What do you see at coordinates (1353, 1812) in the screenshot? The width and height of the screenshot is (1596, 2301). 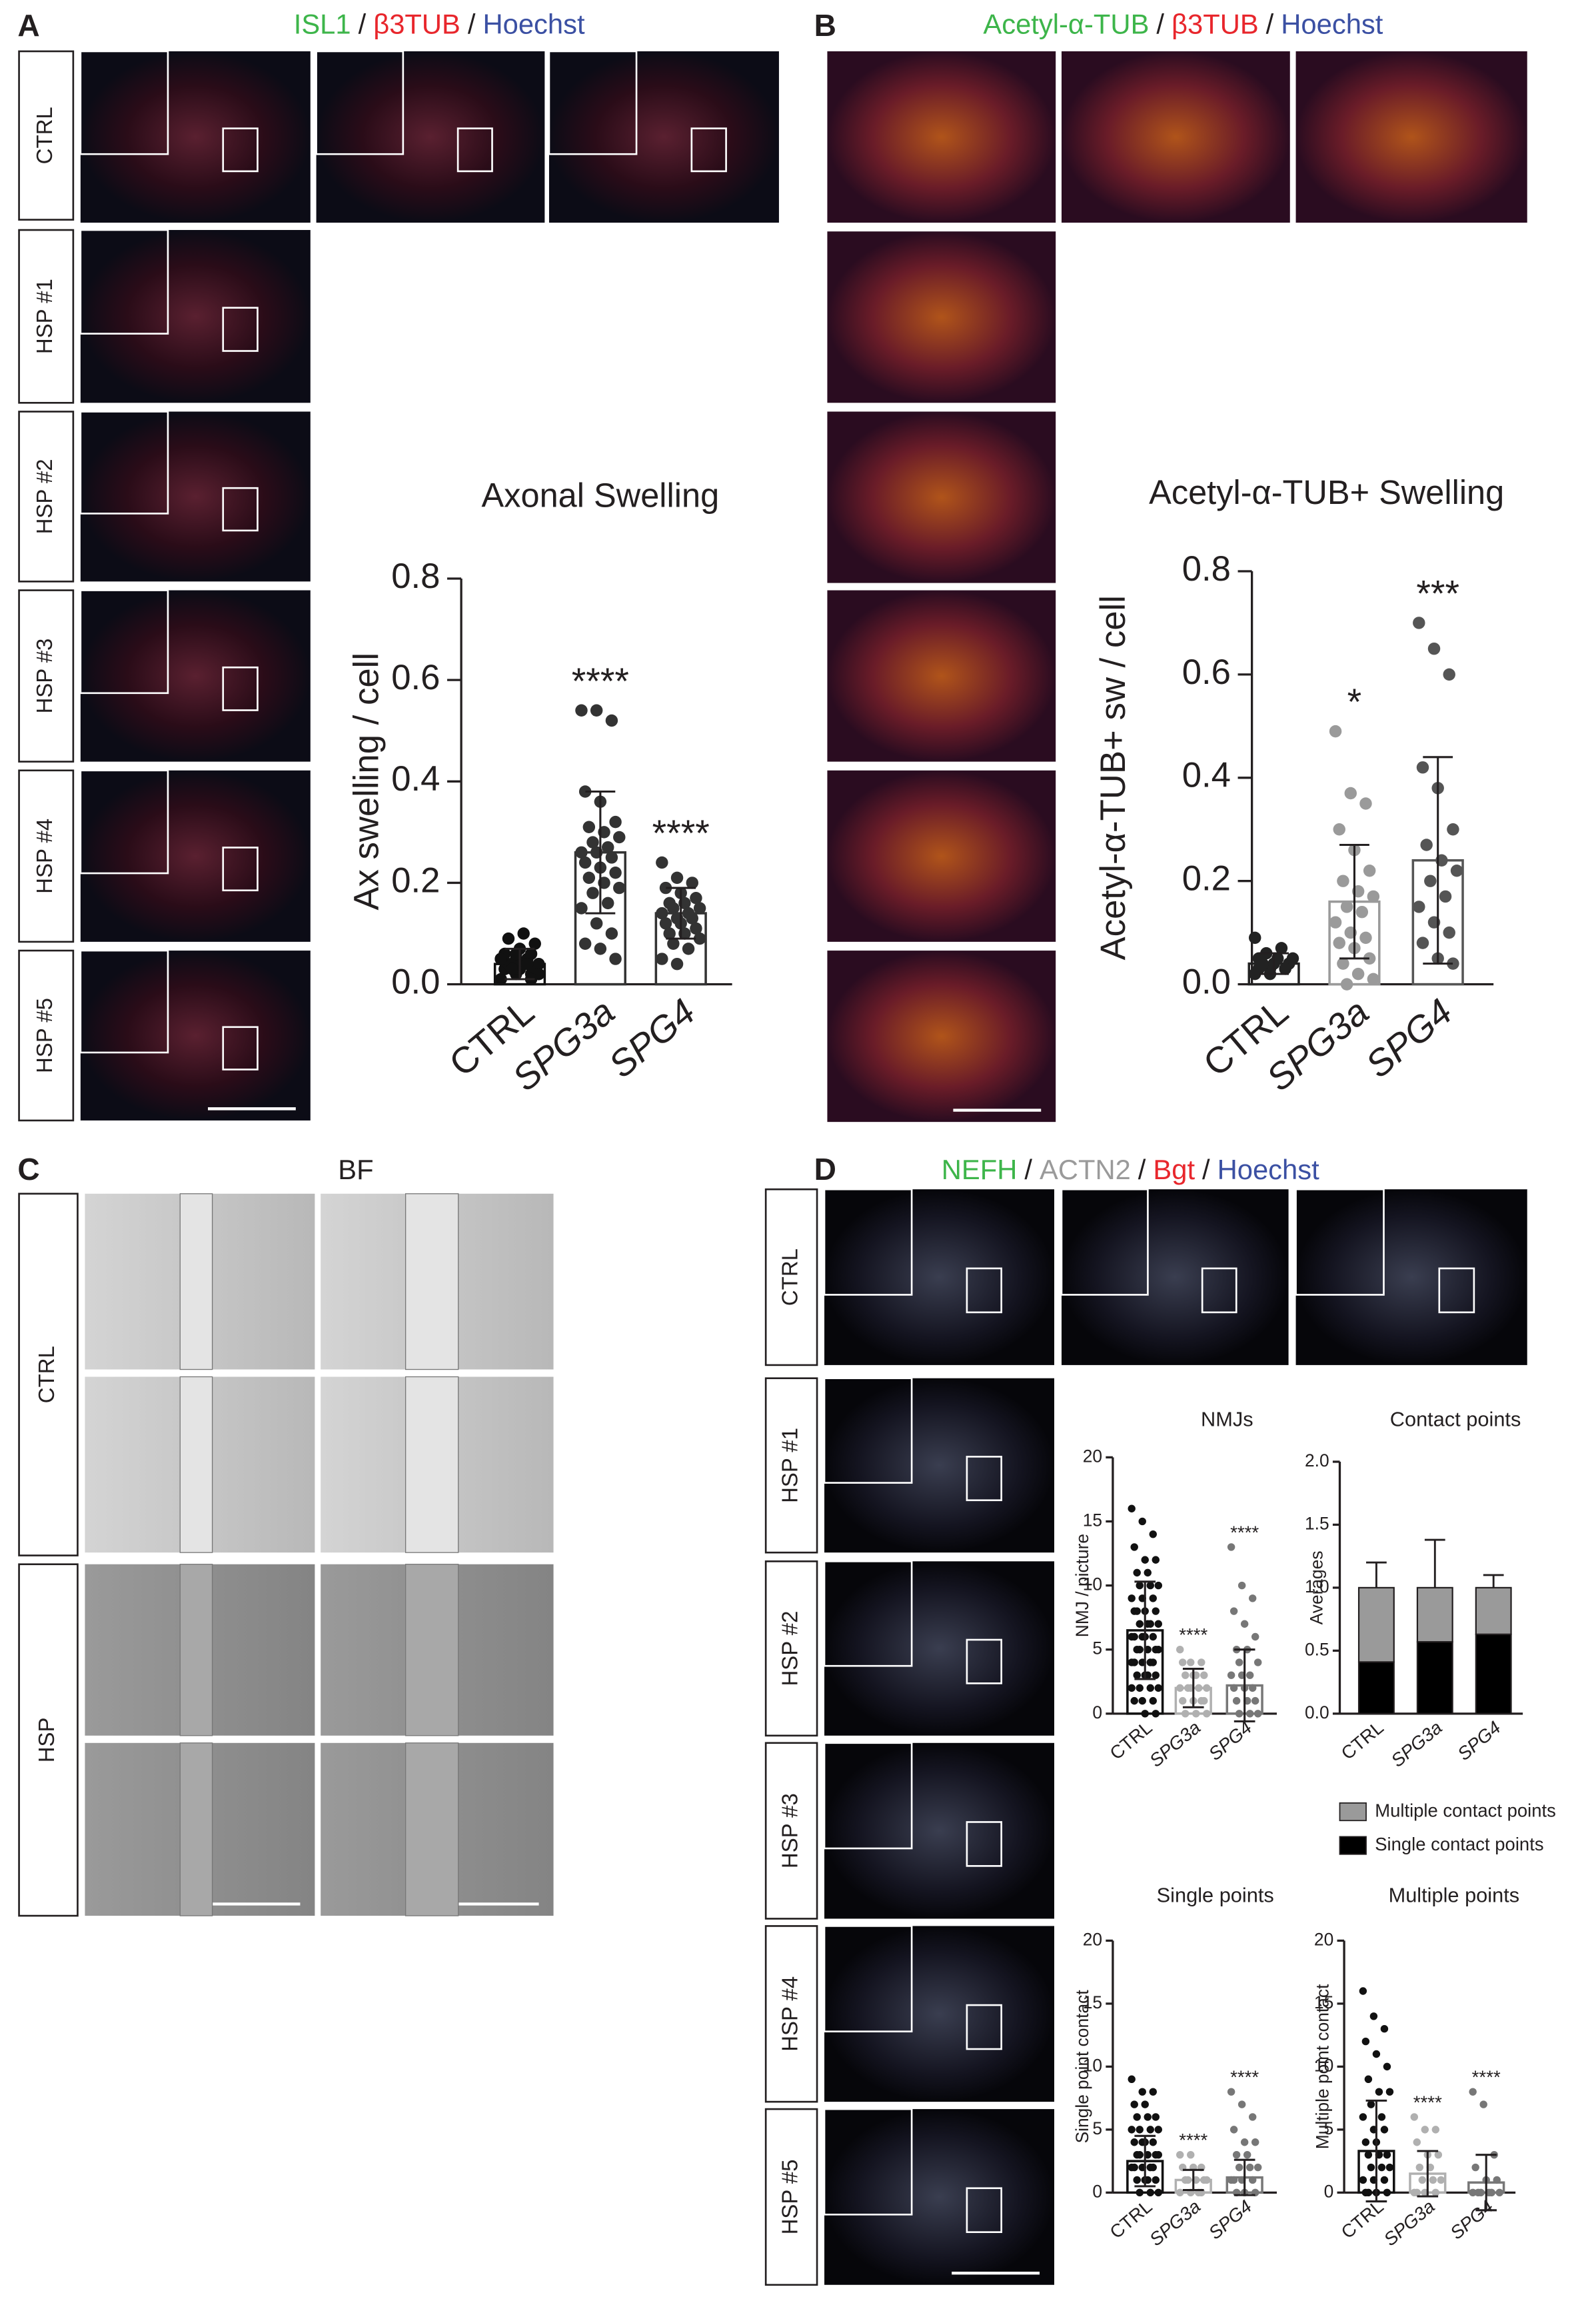 I see `legend-swatch` at bounding box center [1353, 1812].